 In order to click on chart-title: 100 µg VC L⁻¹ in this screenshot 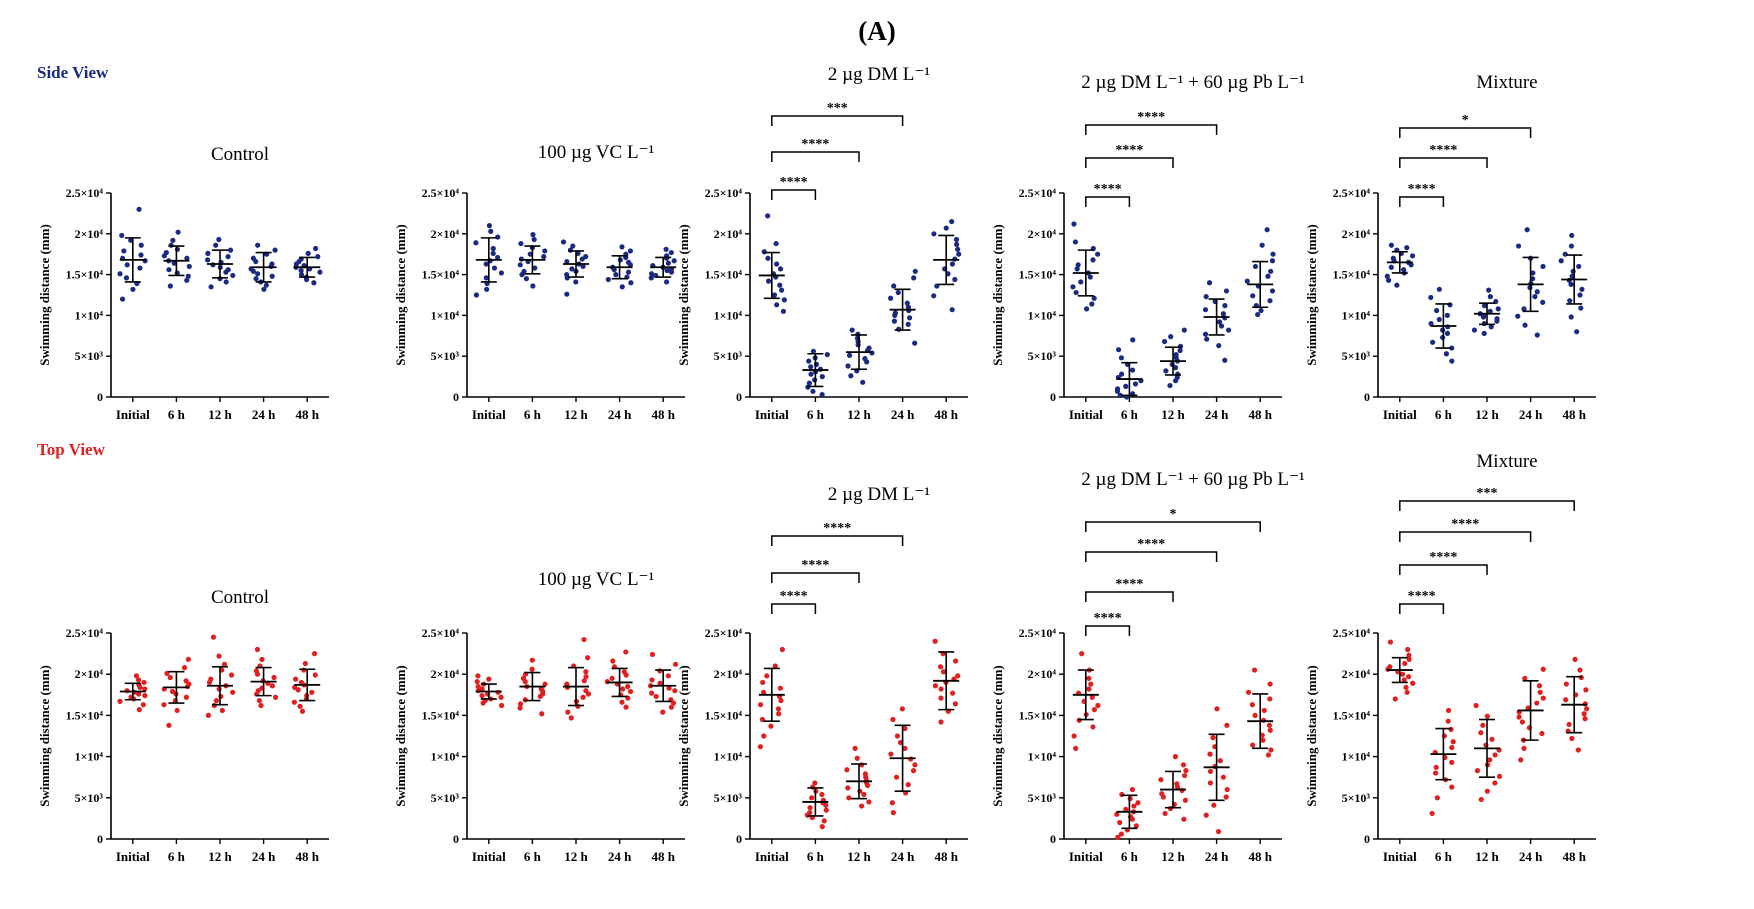, I will do `click(596, 579)`.